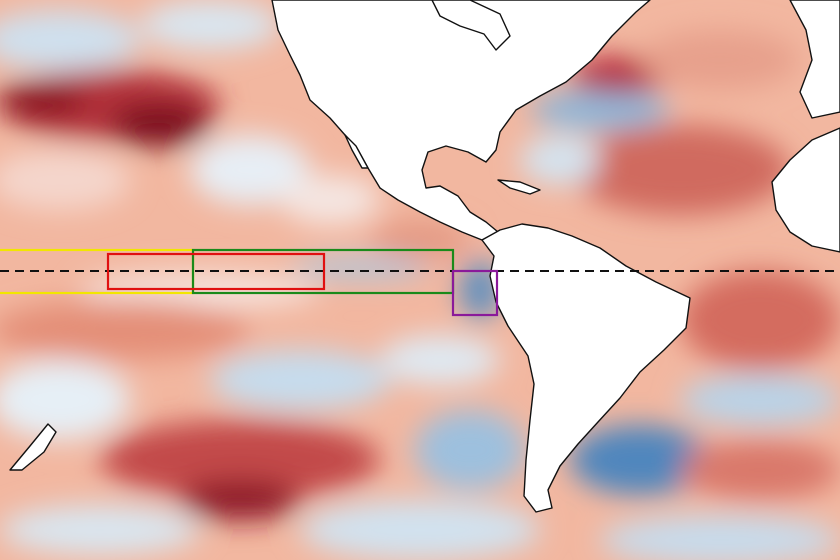 This screenshot has height=560, width=840. What do you see at coordinates (814, 59) in the screenshot?
I see `greenland-region` at bounding box center [814, 59].